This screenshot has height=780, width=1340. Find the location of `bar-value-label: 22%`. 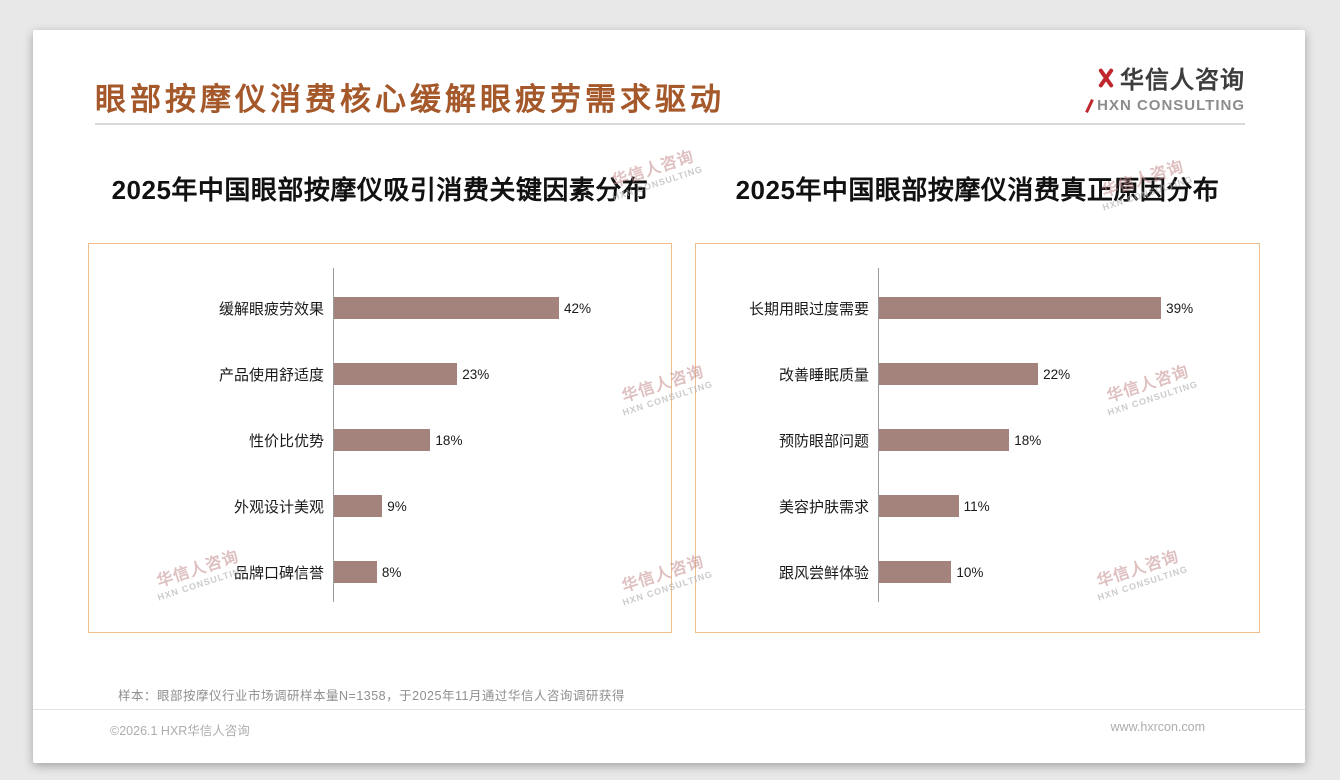

bar-value-label: 22% is located at coordinates (1057, 374).